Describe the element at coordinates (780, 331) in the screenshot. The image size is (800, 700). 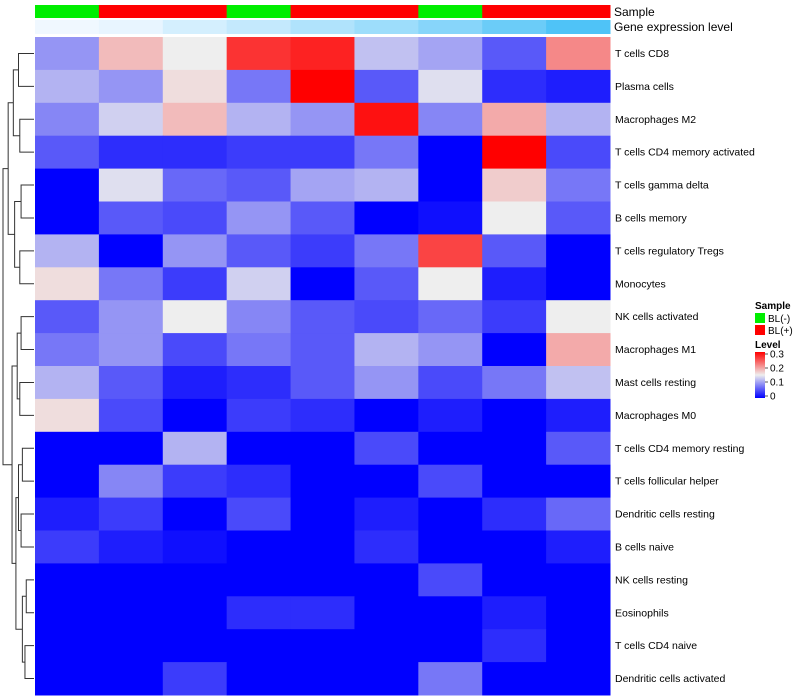
I see `legend-label-bl-pos: BL(+)` at that location.